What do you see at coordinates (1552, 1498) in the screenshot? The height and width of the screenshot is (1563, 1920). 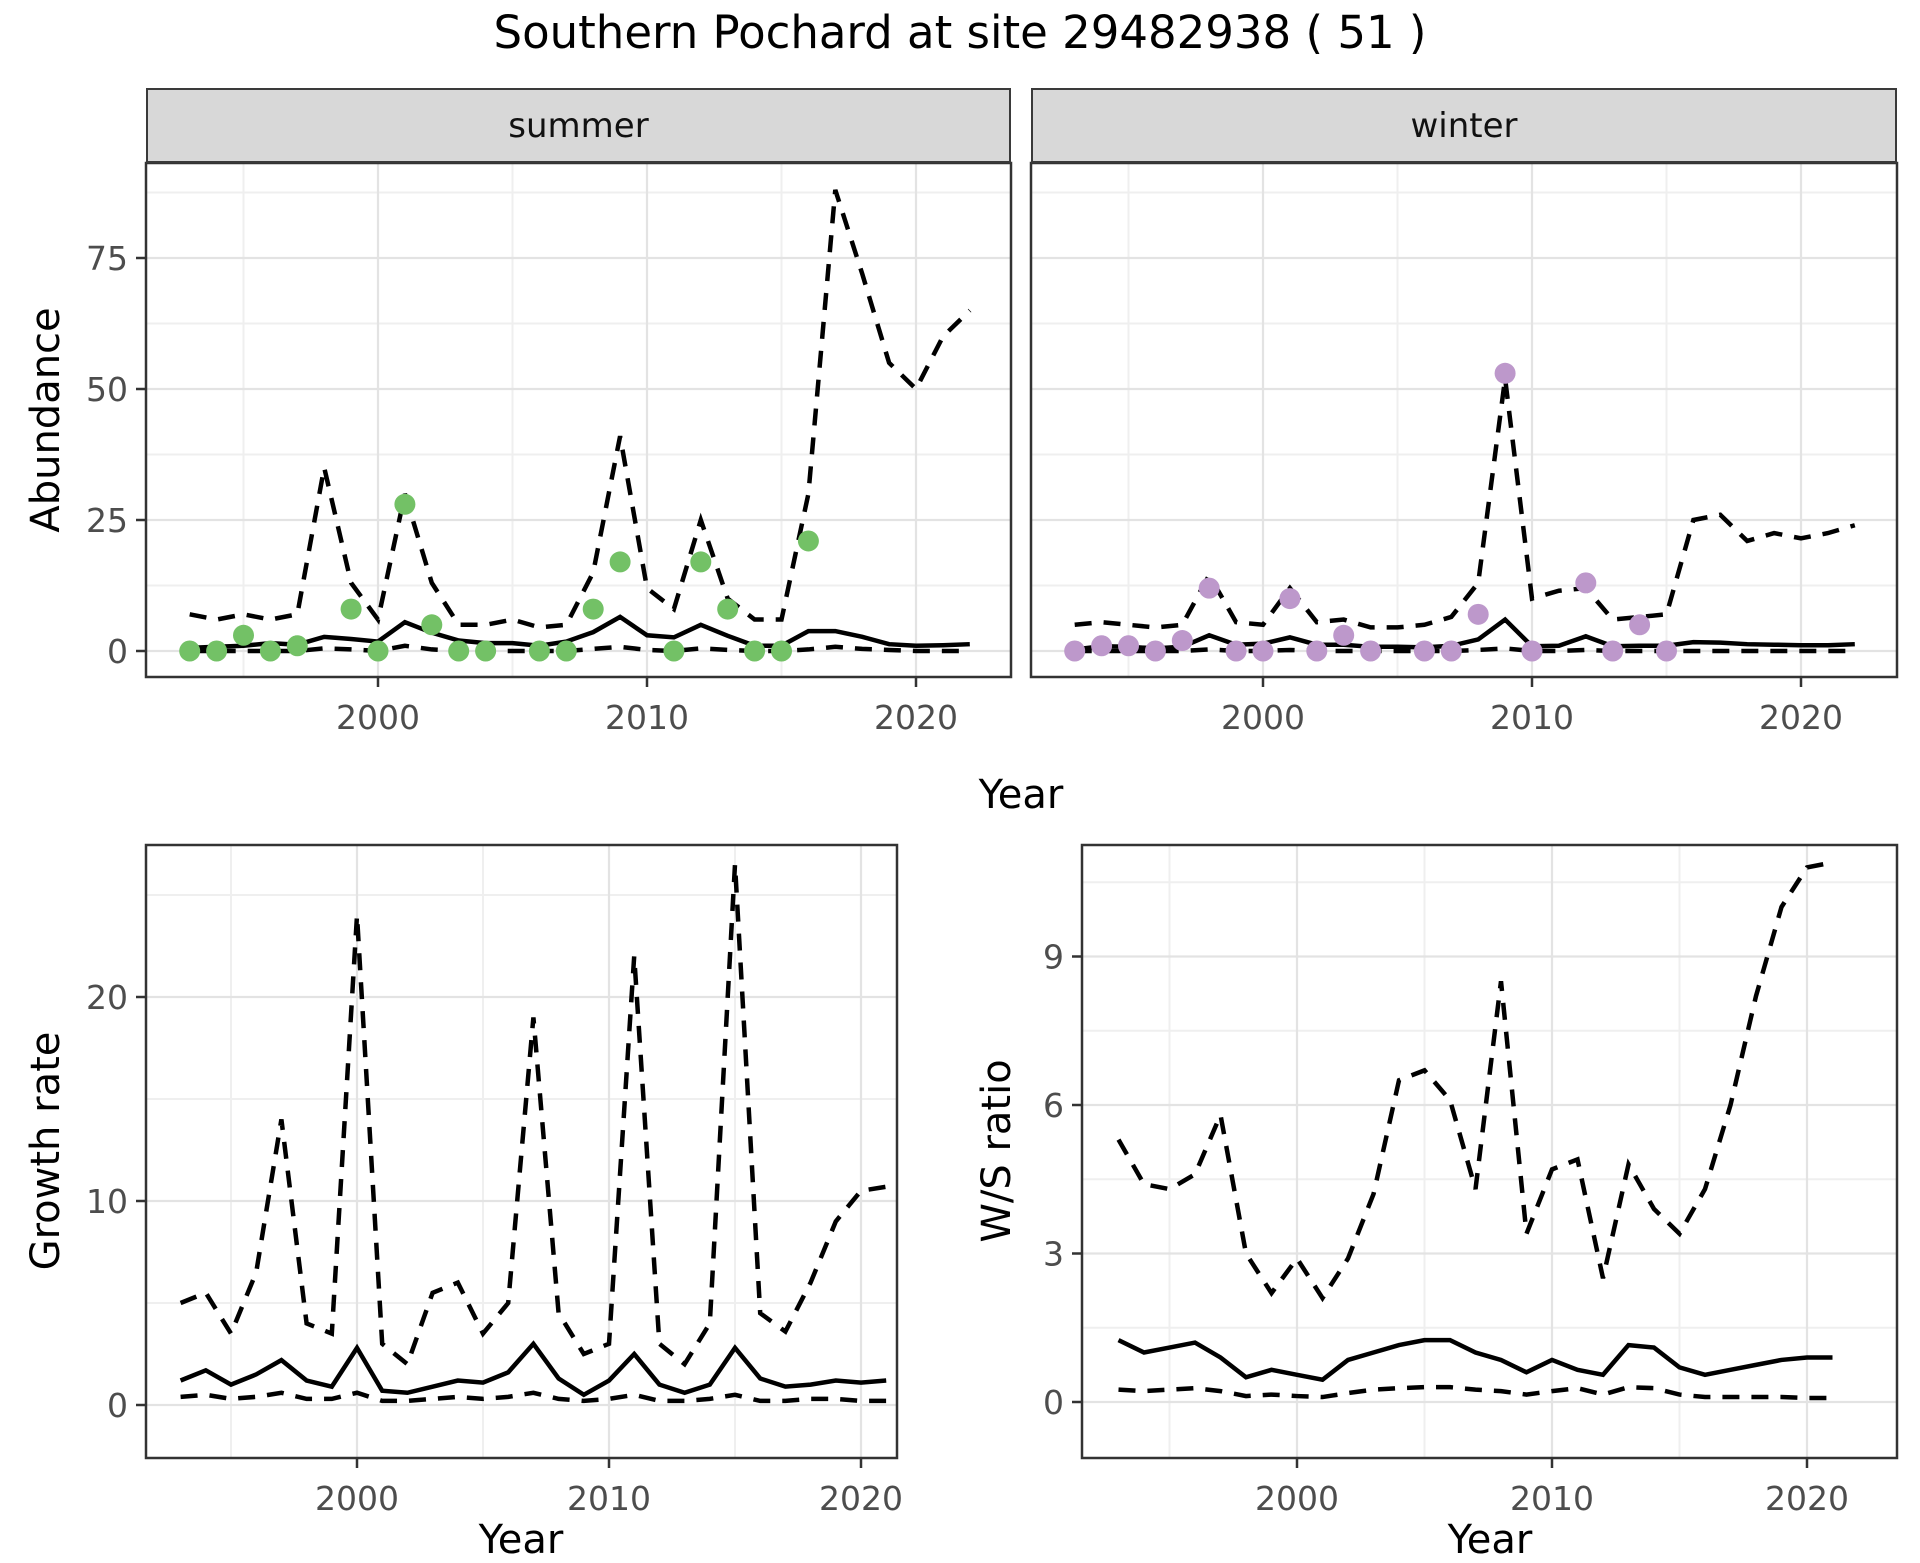 I see `ws-ratio-x-tick-label: 2010` at bounding box center [1552, 1498].